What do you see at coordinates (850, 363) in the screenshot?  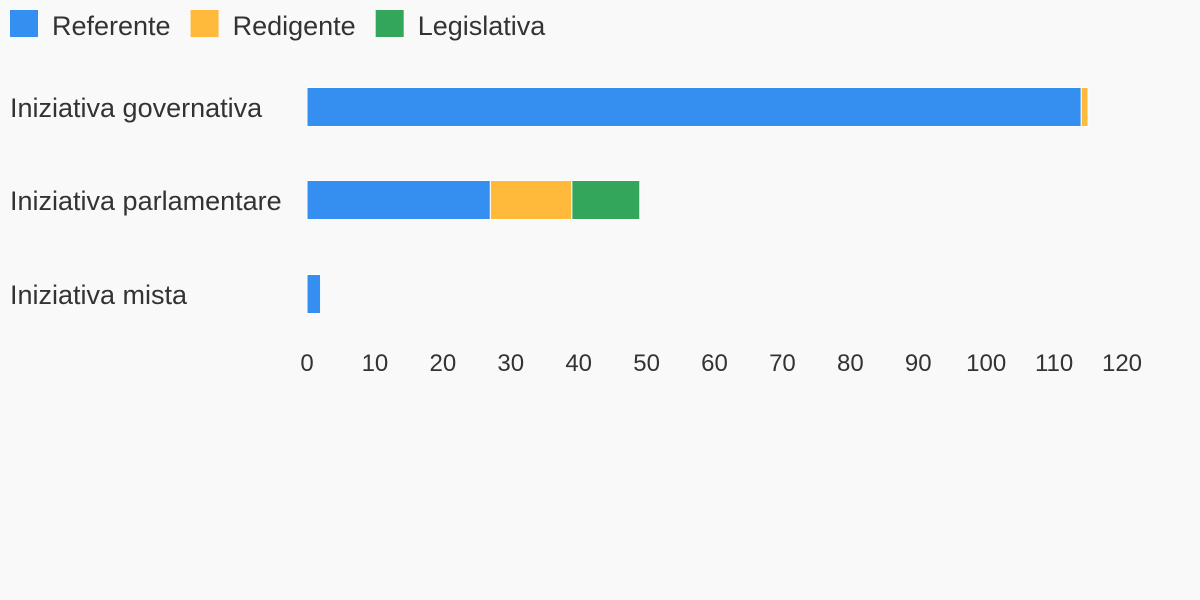 I see `x-tick-label-80: 80` at bounding box center [850, 363].